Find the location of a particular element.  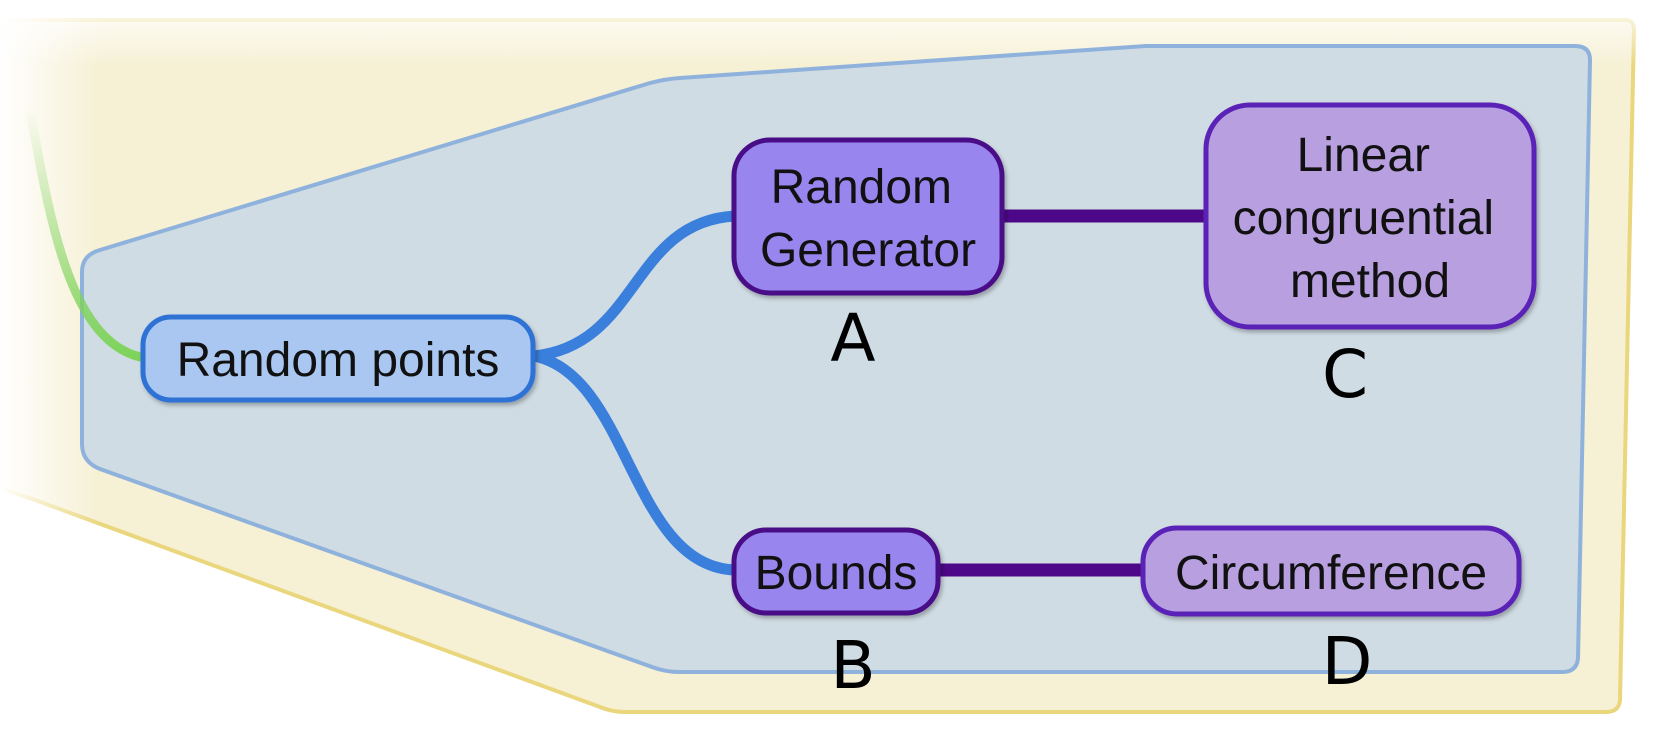

leaf-node-circumference is located at coordinates (1331, 571).